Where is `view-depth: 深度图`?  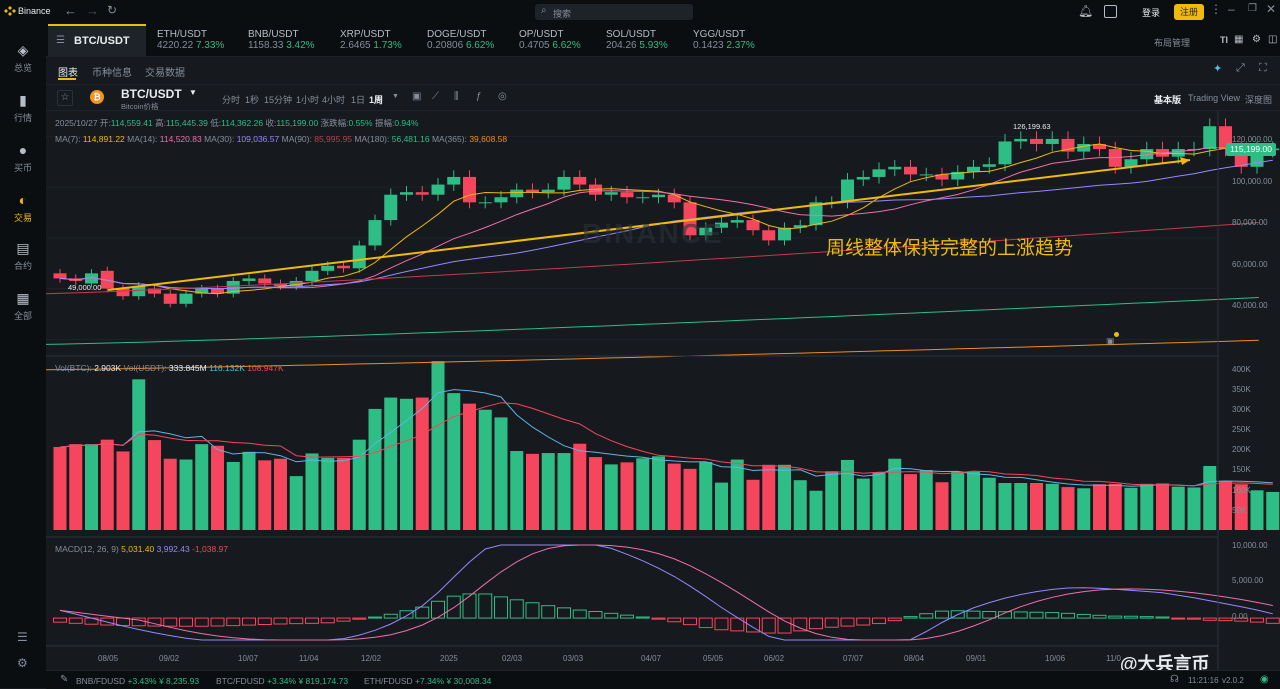
view-depth: 深度图 is located at coordinates (1259, 100).